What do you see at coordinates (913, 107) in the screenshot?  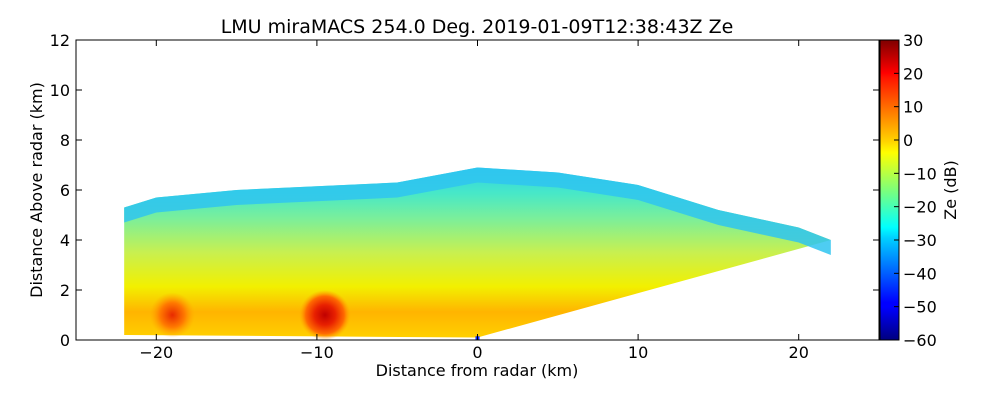 I see `colorbar-tick-label: 10` at bounding box center [913, 107].